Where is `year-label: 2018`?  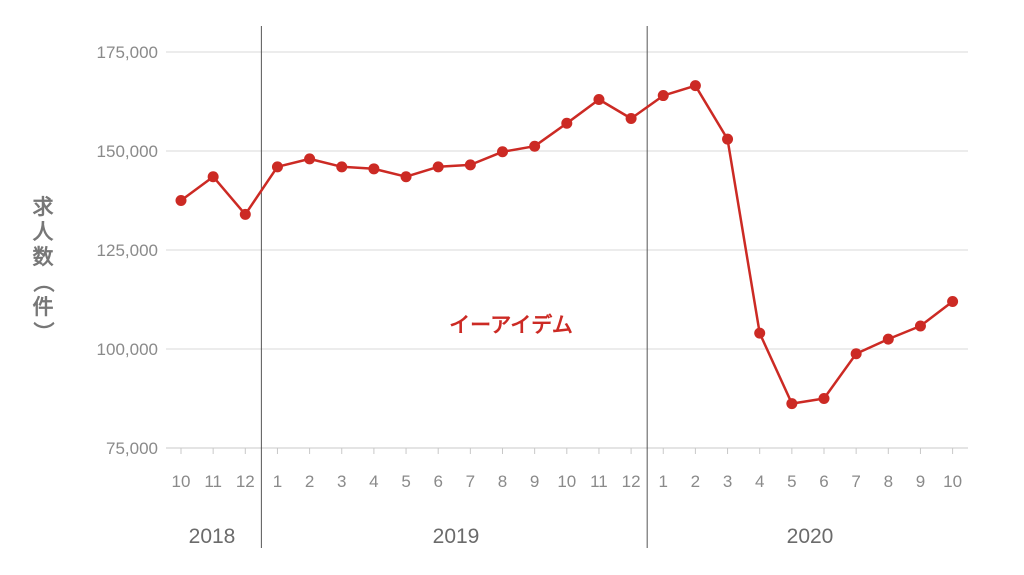
year-label: 2018 is located at coordinates (212, 536).